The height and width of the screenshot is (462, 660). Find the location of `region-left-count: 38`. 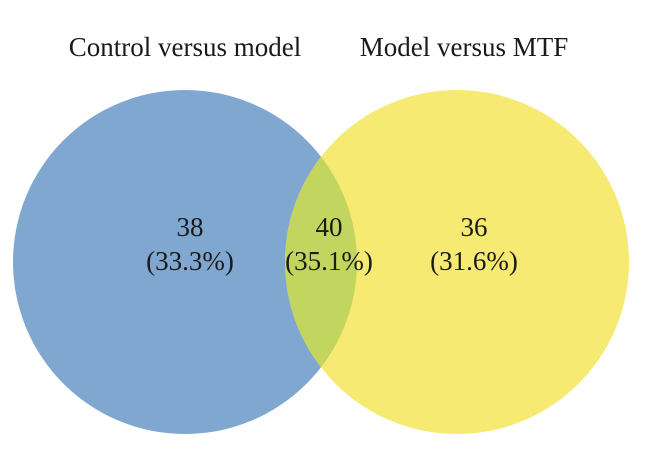

region-left-count: 38 is located at coordinates (190, 227).